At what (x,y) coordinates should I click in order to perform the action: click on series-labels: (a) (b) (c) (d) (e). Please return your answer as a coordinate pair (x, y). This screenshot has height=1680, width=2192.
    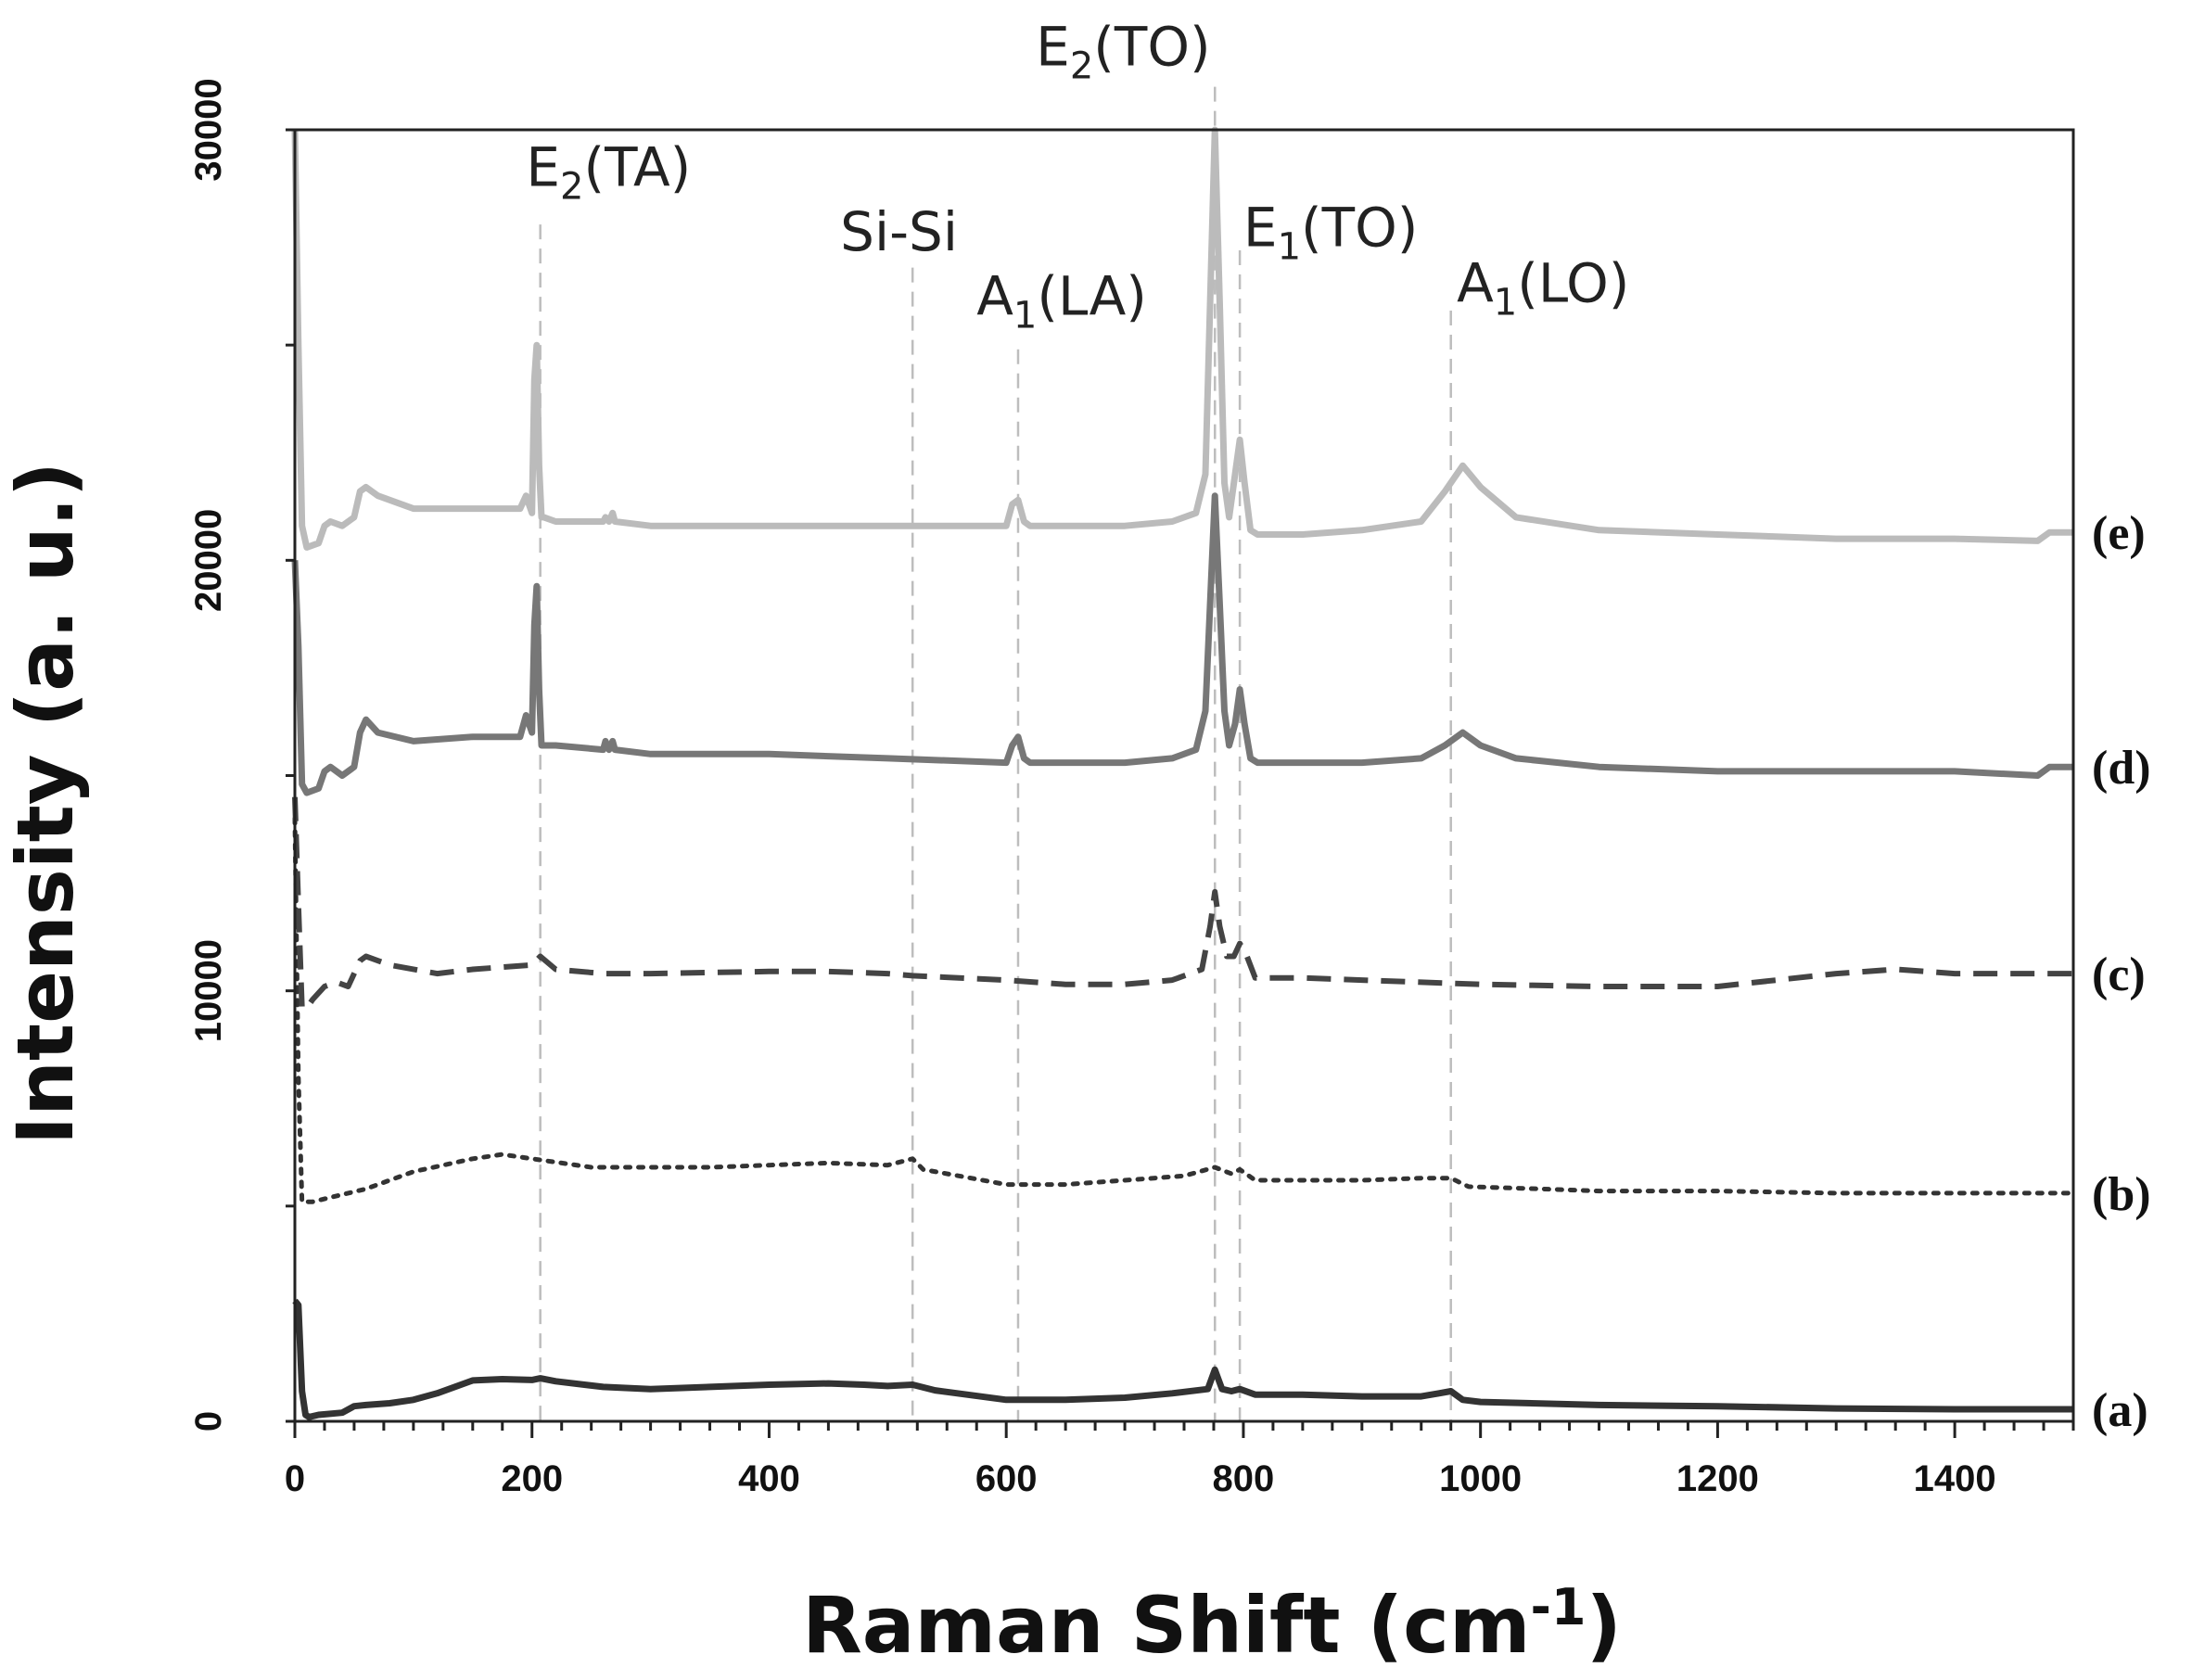
    Looking at the image, I should click on (2121, 972).